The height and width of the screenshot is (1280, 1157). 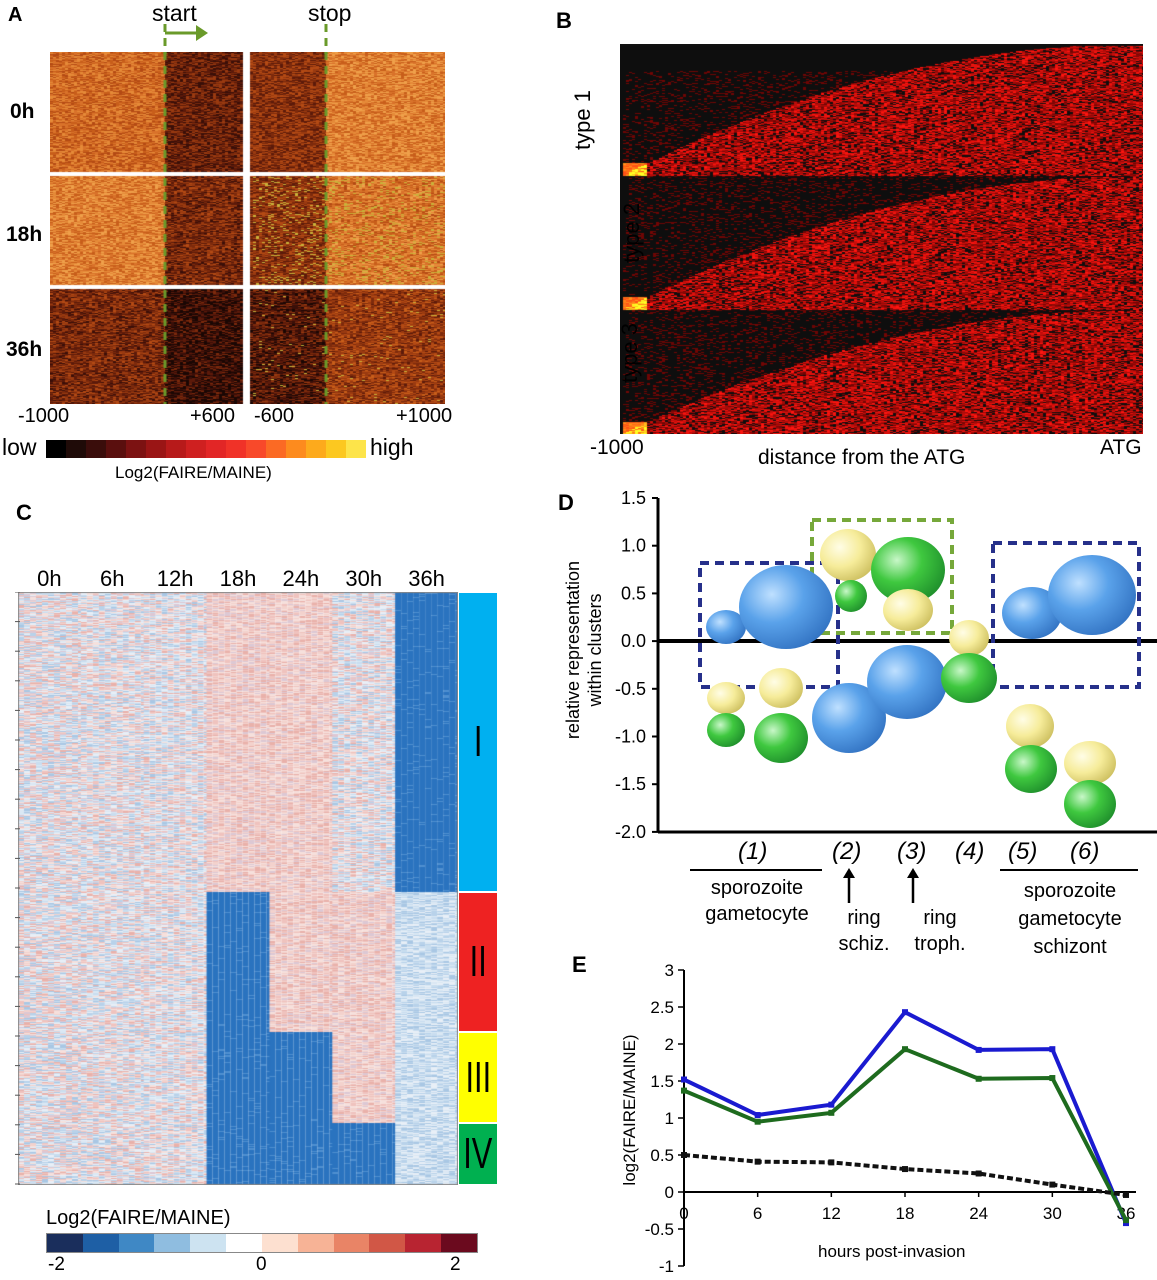 I want to click on e-x-tick-label: 0, so click(x=683, y=1213).